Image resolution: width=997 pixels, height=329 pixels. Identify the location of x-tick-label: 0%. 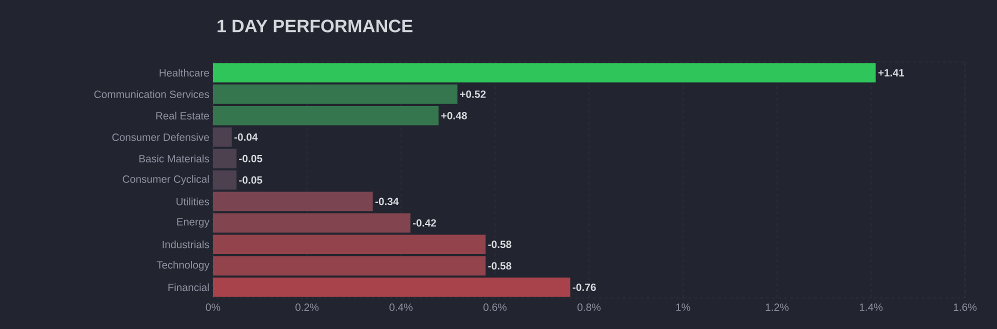
(213, 307).